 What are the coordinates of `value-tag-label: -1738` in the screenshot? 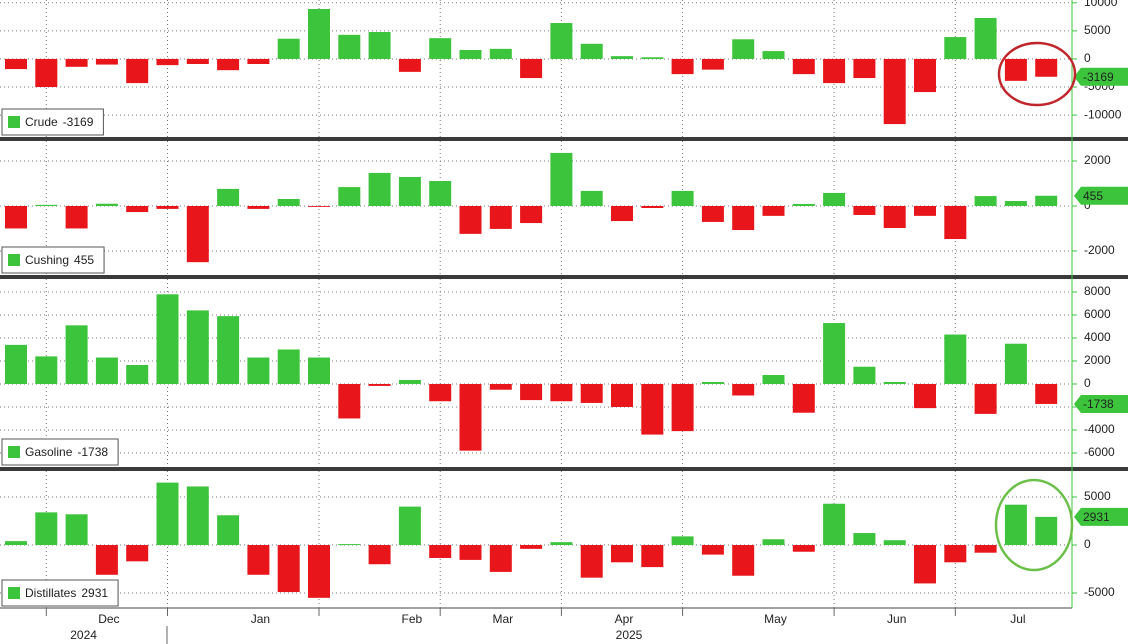 It's located at (1098, 404).